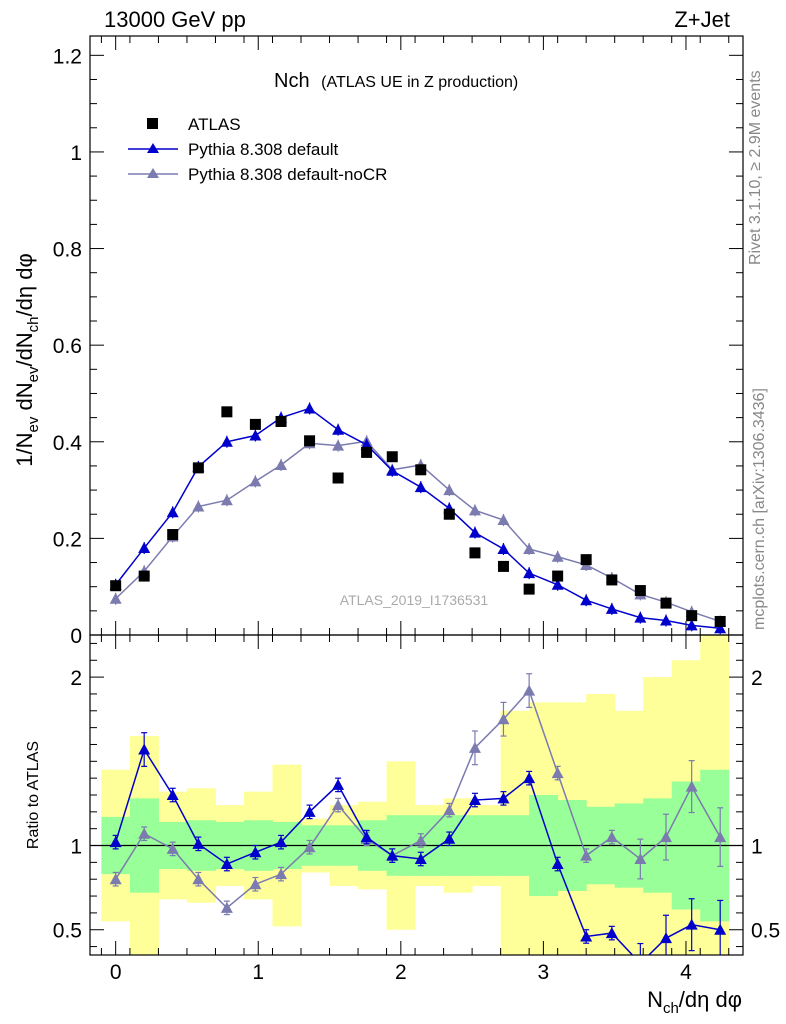  What do you see at coordinates (76, 636) in the screenshot?
I see `main-y-tick-label: 0` at bounding box center [76, 636].